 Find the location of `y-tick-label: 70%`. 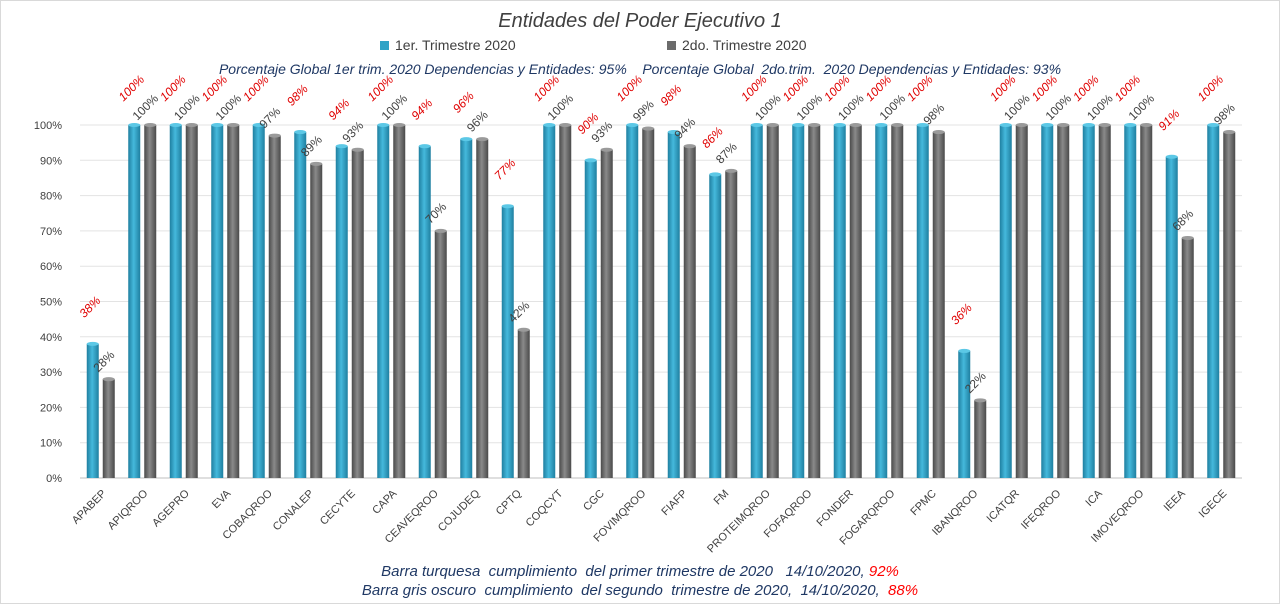

y-tick-label: 70% is located at coordinates (51, 232).